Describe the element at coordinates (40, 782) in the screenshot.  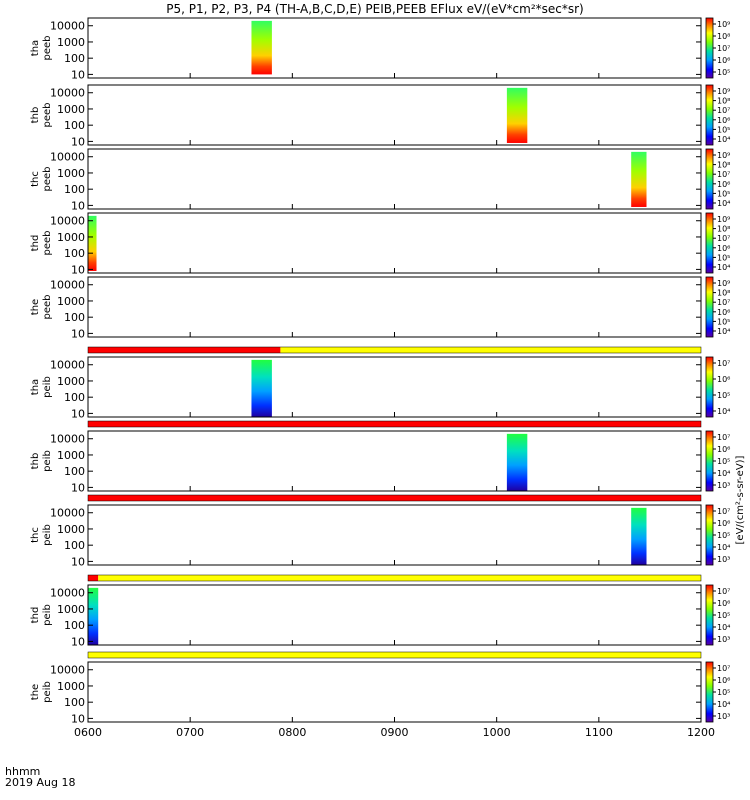
I see `date-label: 2019 Aug 18` at that location.